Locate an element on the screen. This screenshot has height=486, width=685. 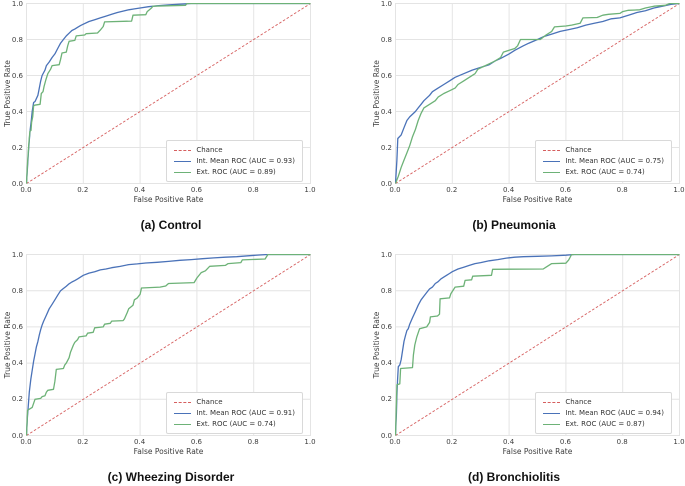
legend-label: Ext. ROC (AUC = 0.87) is located at coordinates (605, 423).